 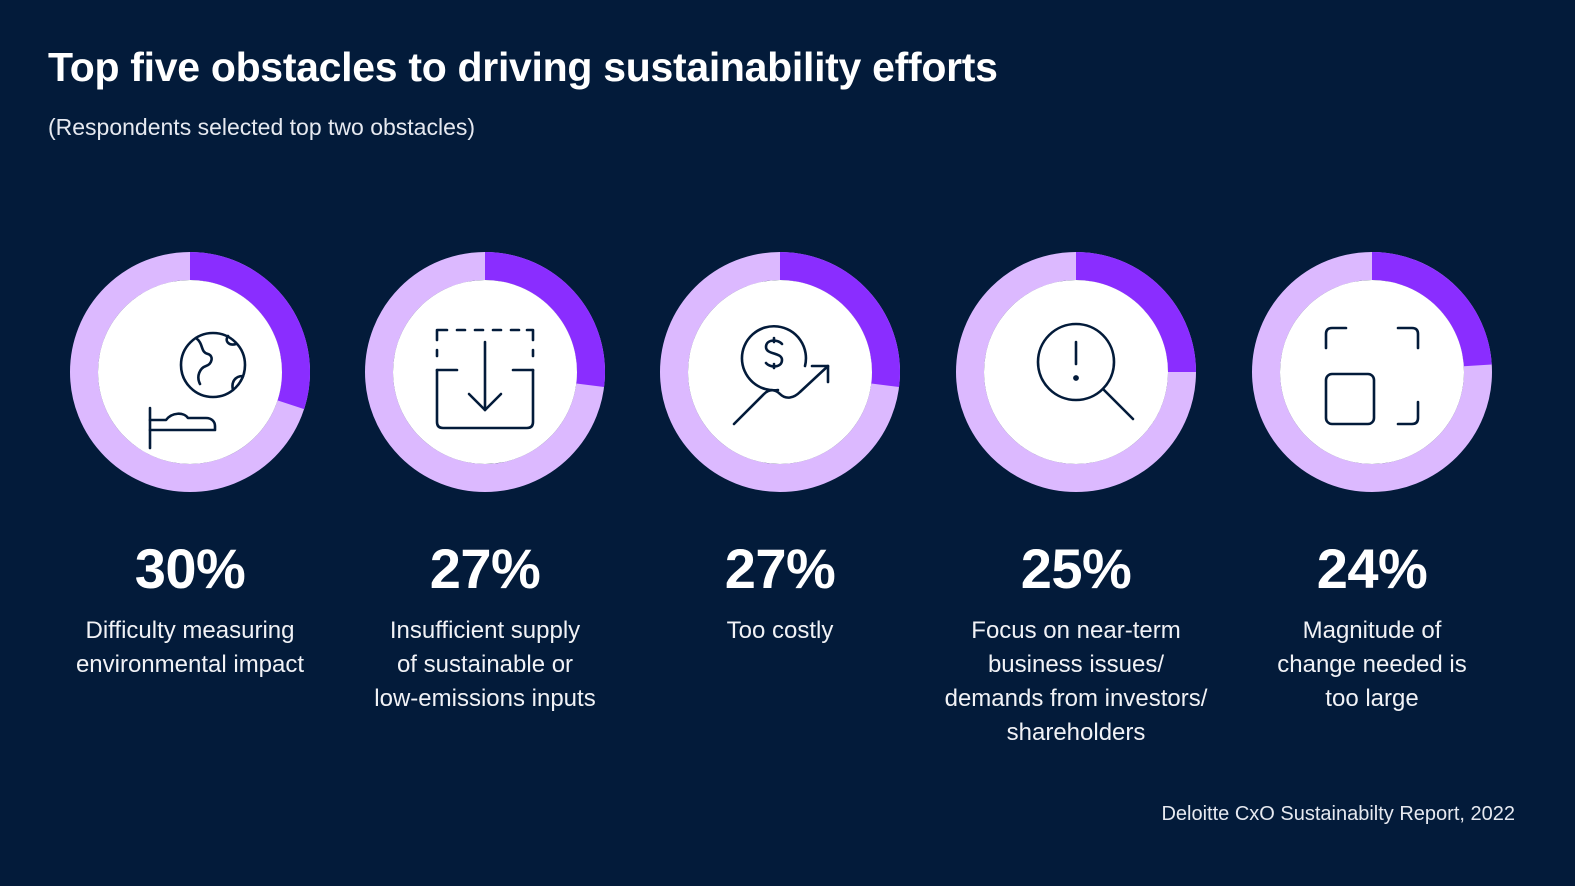 I want to click on value-label: 24%, so click(x=1372, y=568).